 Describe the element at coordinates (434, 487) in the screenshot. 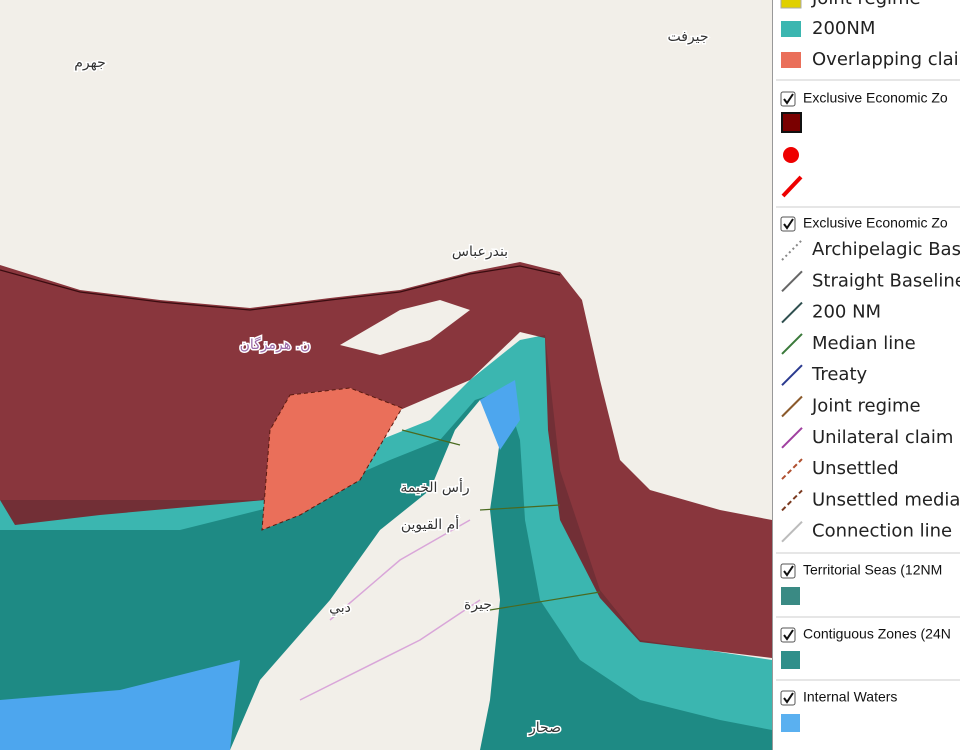

I see `place-label: رأس الخيمة` at that location.